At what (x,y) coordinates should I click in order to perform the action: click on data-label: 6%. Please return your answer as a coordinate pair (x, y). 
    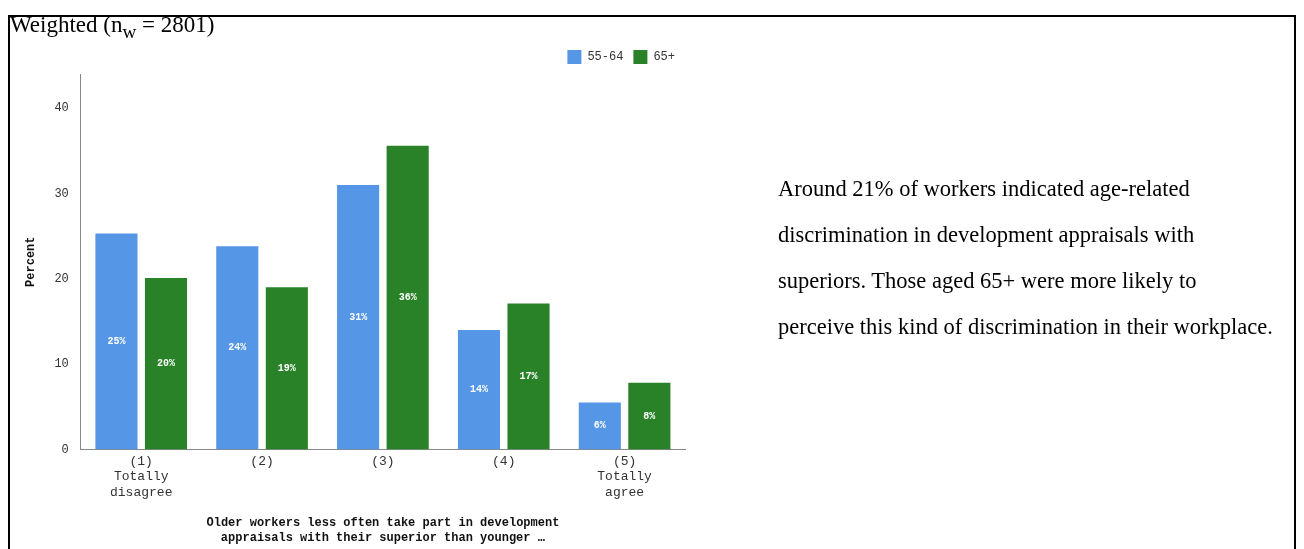
    Looking at the image, I should click on (599, 426).